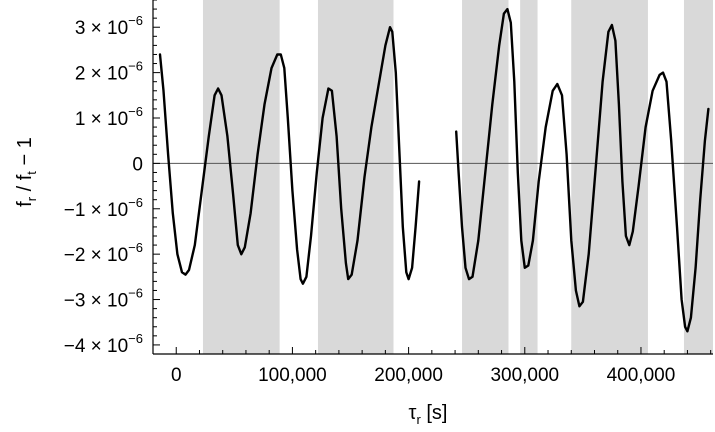  Describe the element at coordinates (524, 375) in the screenshot. I see `x-tick-label: 300,000` at that location.